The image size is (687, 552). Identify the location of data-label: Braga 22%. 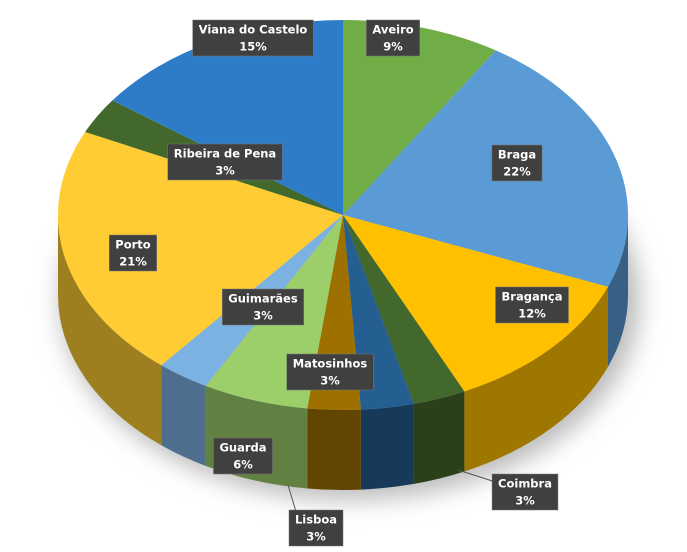
(517, 163).